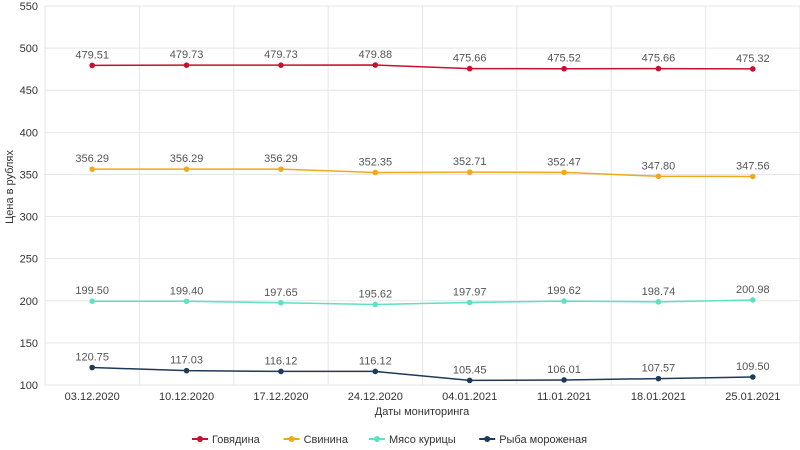 This screenshot has height=450, width=800. I want to click on legend-item: Говядина, so click(226, 440).